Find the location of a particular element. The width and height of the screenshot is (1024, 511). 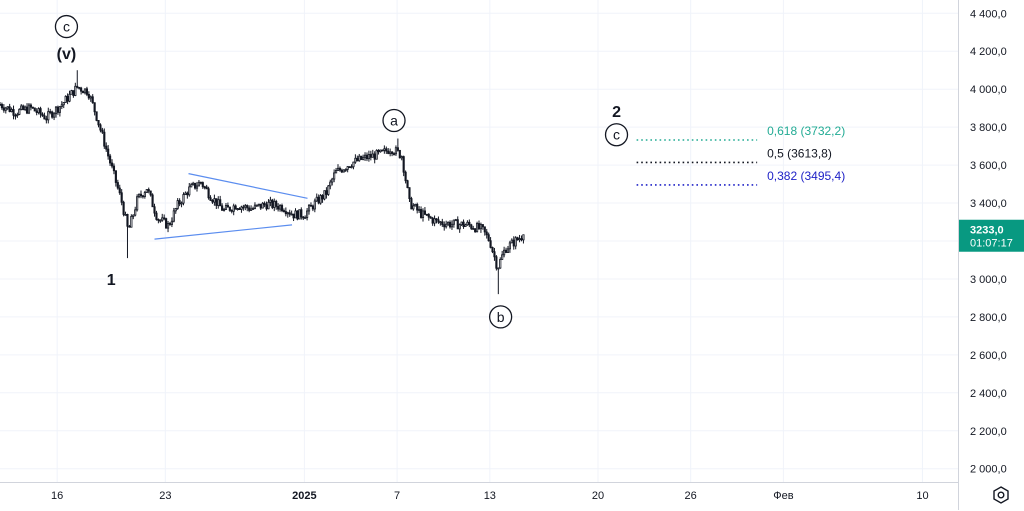

x-tick-label: 7 is located at coordinates (397, 496).